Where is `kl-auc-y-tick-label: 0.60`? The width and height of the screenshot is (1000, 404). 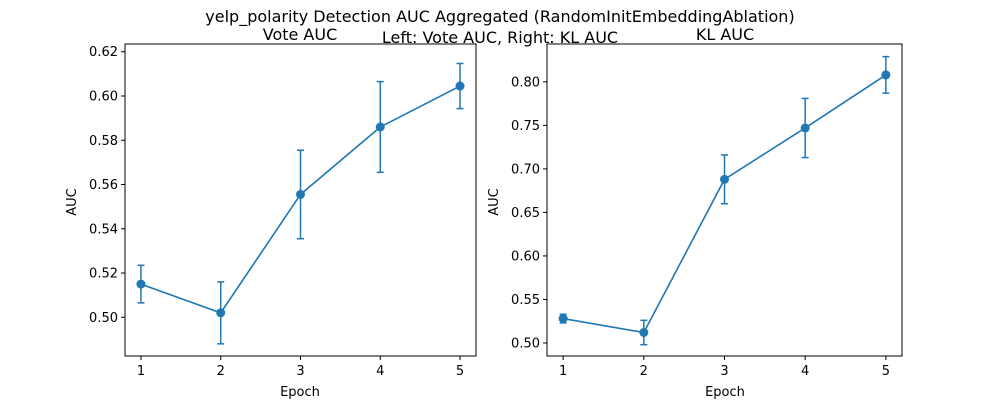
kl-auc-y-tick-label: 0.60 is located at coordinates (525, 256).